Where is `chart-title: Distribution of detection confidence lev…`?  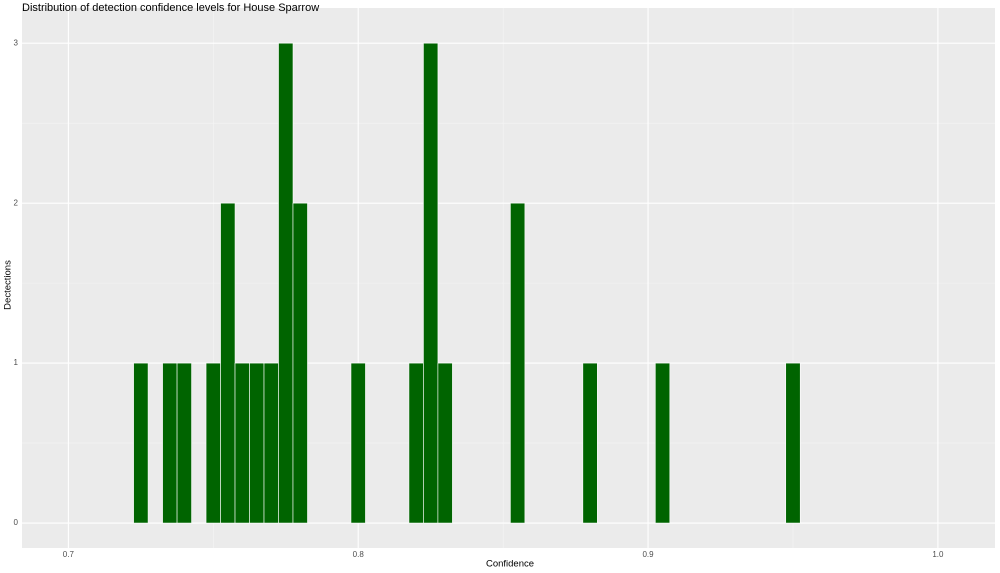 chart-title: Distribution of detection confidence lev… is located at coordinates (170, 8).